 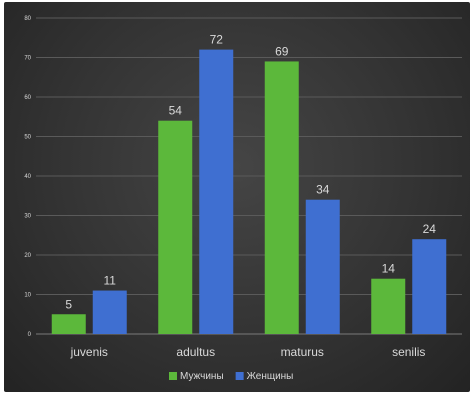 I want to click on bar-value-label: 11, so click(x=110, y=281).